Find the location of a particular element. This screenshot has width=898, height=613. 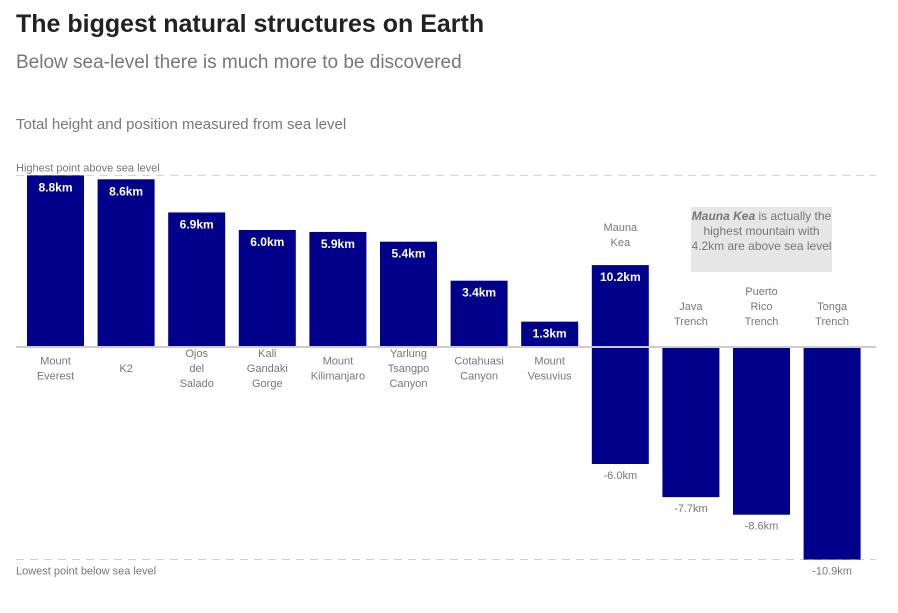

data-label: -6.0km is located at coordinates (620, 476).